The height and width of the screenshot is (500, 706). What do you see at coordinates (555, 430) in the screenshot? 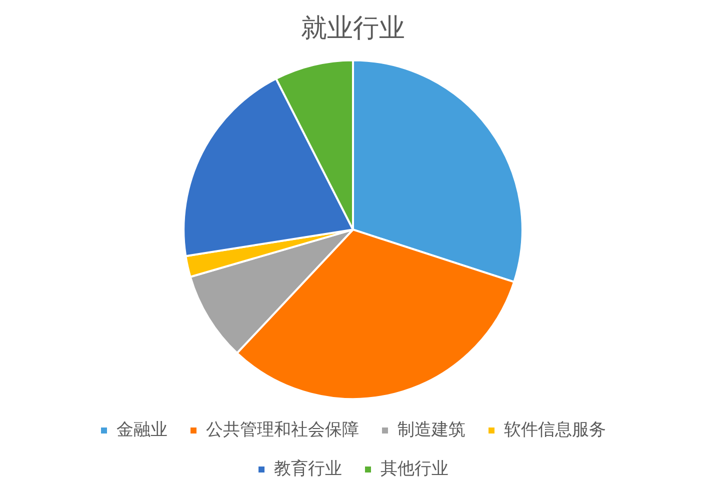
I see `legend-label: 软件信息服务` at bounding box center [555, 430].